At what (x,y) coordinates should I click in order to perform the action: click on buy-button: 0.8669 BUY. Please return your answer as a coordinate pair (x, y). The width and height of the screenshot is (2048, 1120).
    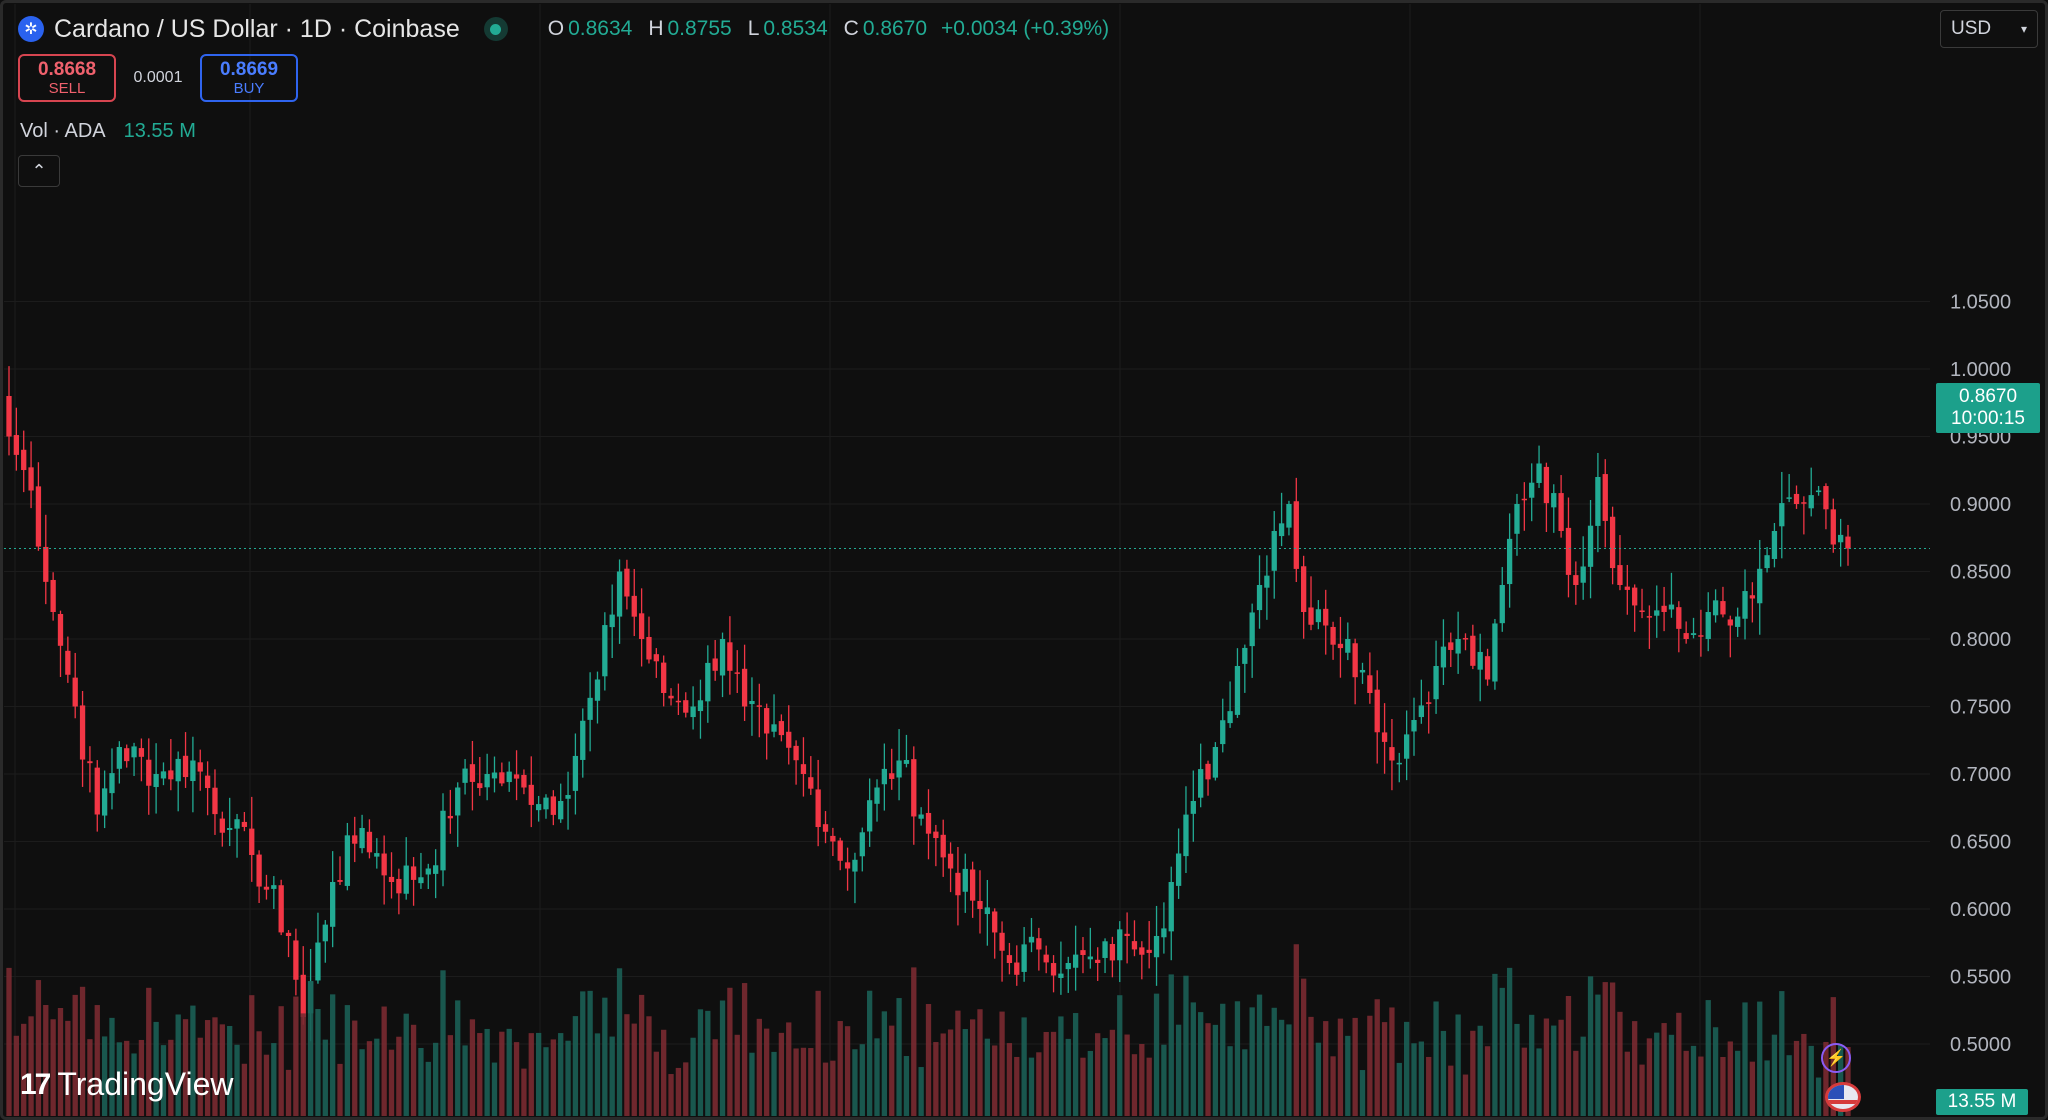
    Looking at the image, I should click on (249, 78).